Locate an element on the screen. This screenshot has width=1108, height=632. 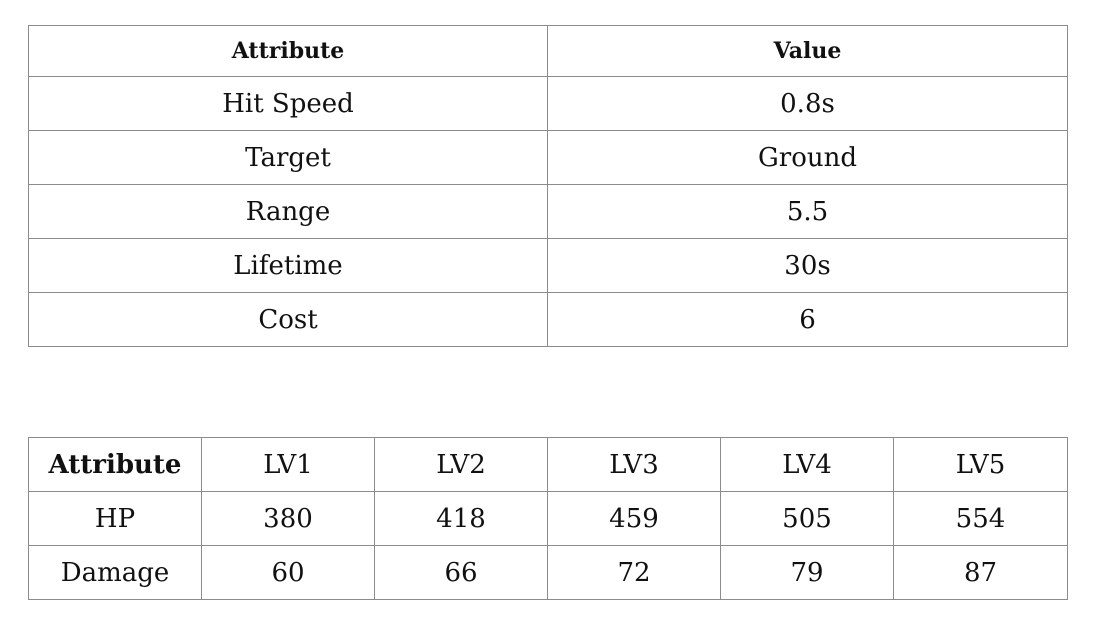
stats-header-row: Attribute Value is located at coordinates (548, 51).